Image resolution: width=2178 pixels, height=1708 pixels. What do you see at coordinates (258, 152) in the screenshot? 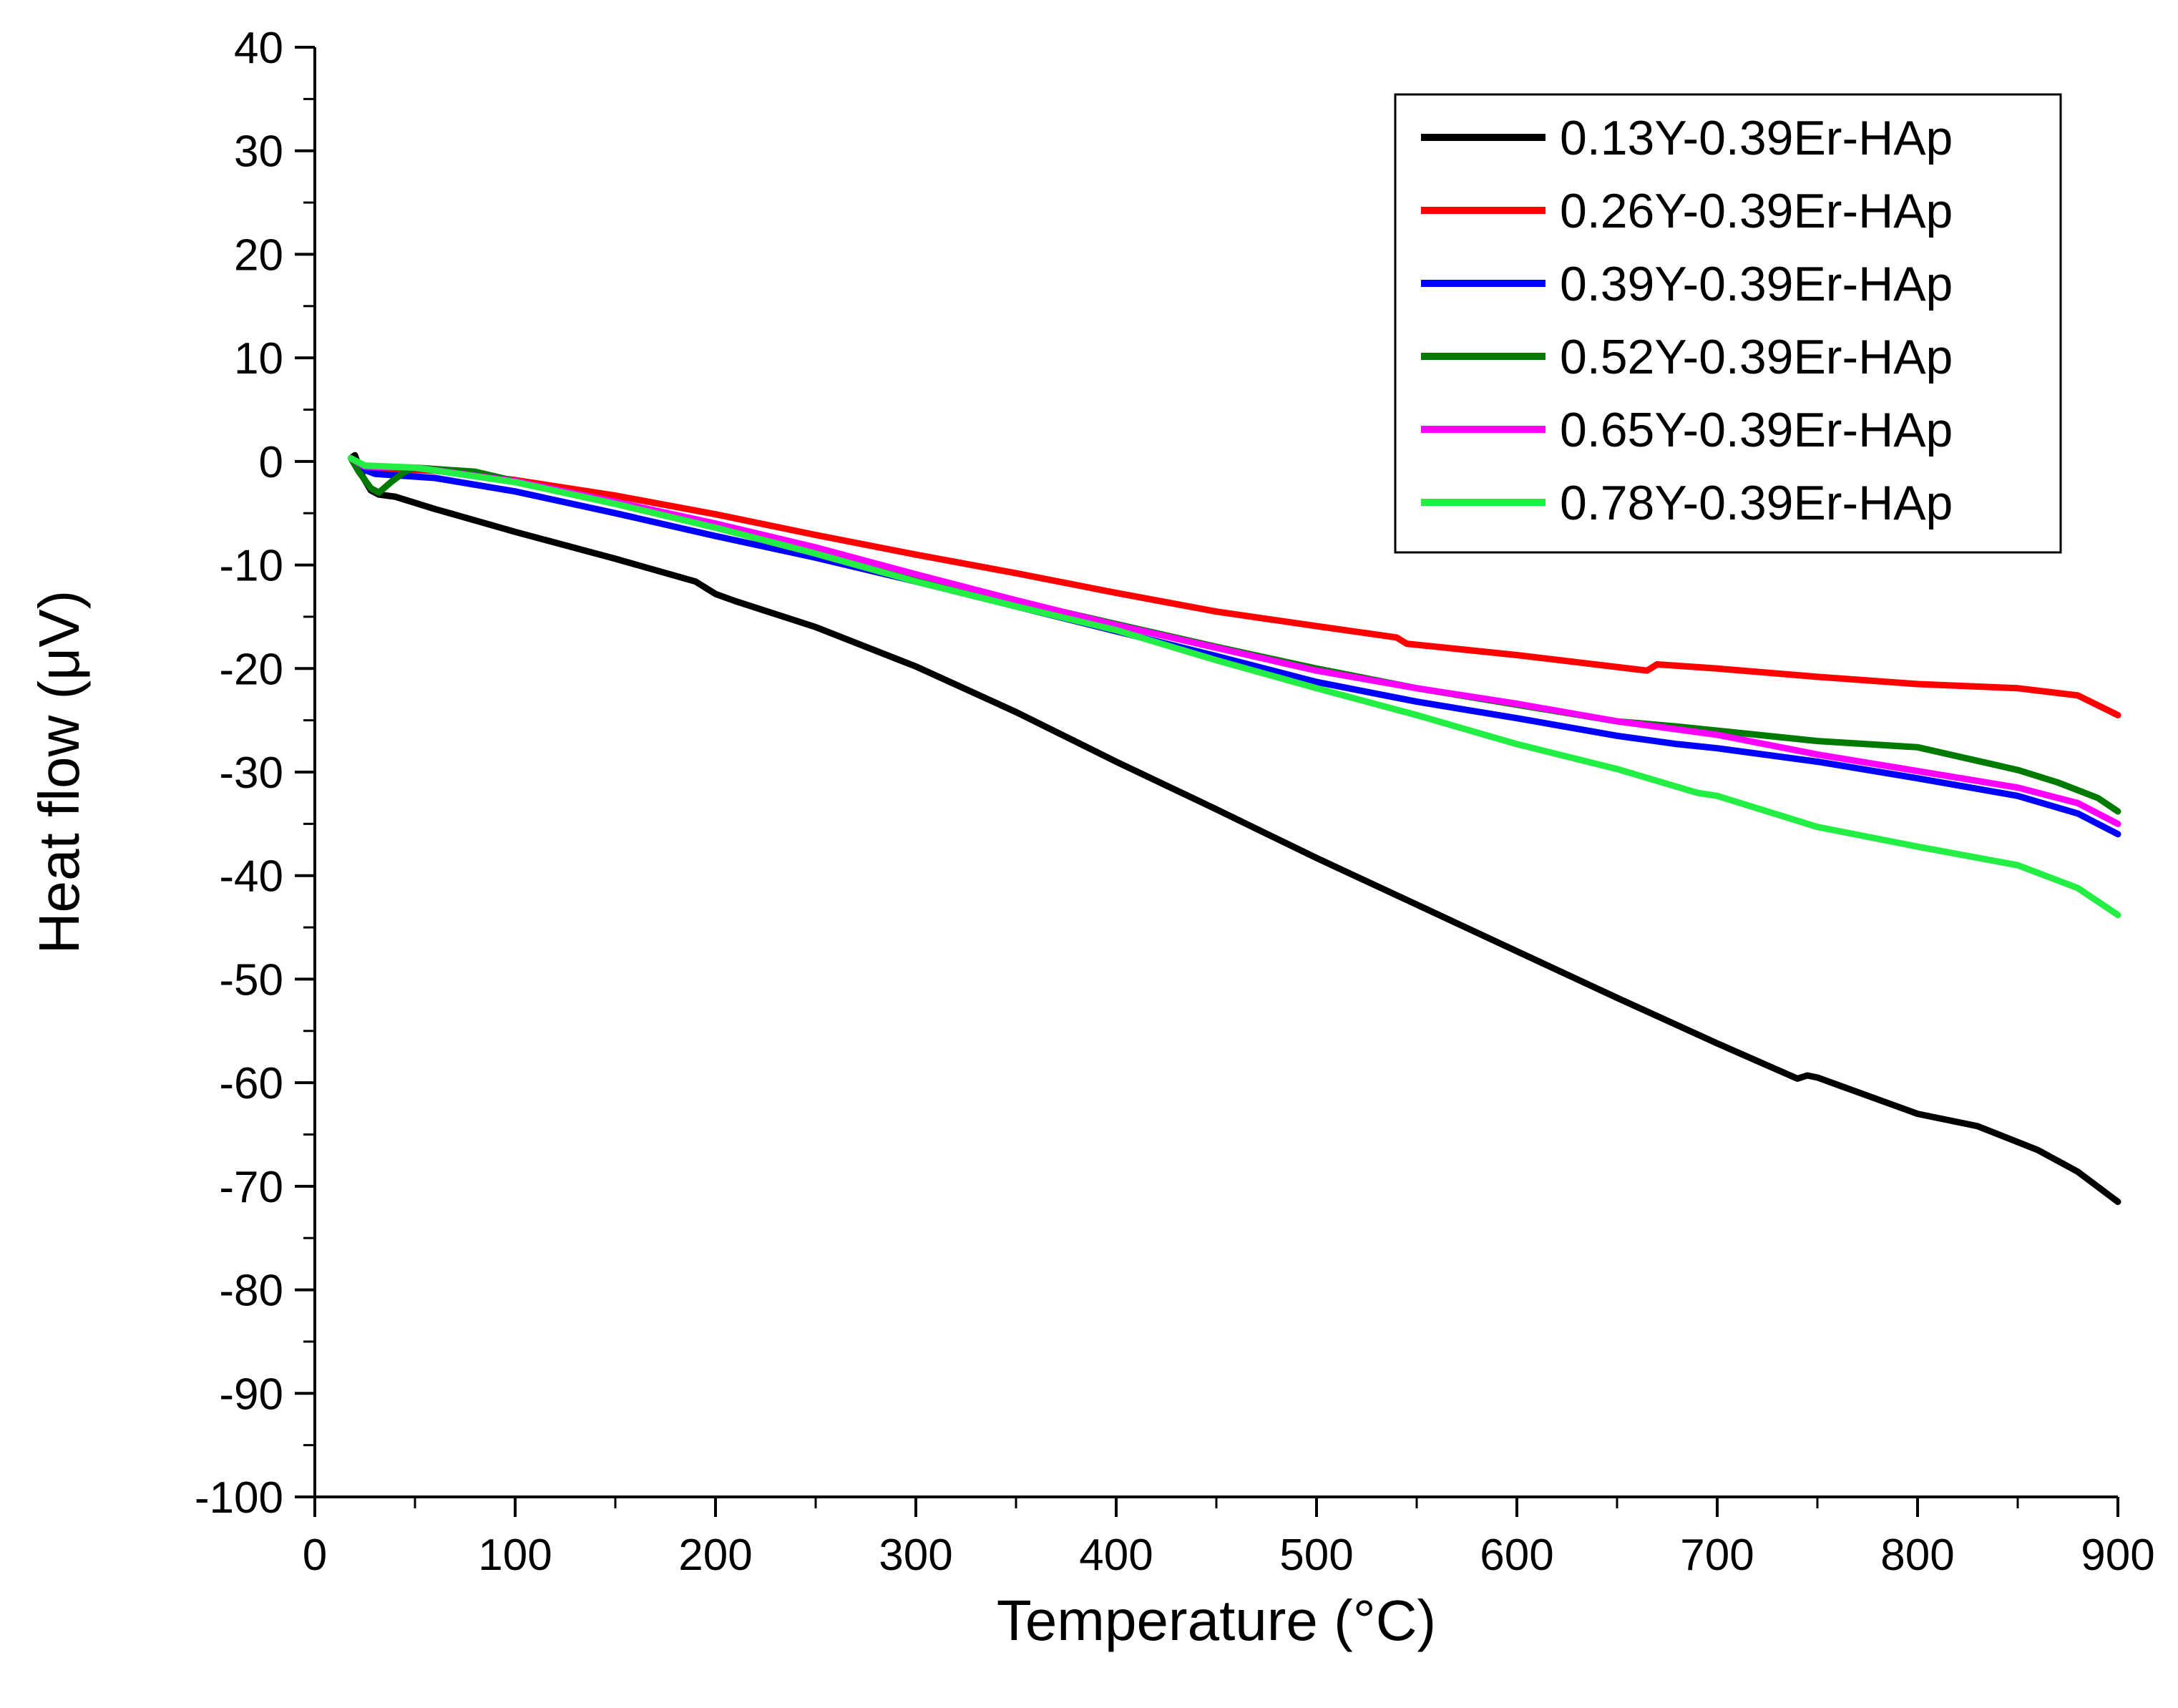
I see `y-tick-label: 30` at bounding box center [258, 152].